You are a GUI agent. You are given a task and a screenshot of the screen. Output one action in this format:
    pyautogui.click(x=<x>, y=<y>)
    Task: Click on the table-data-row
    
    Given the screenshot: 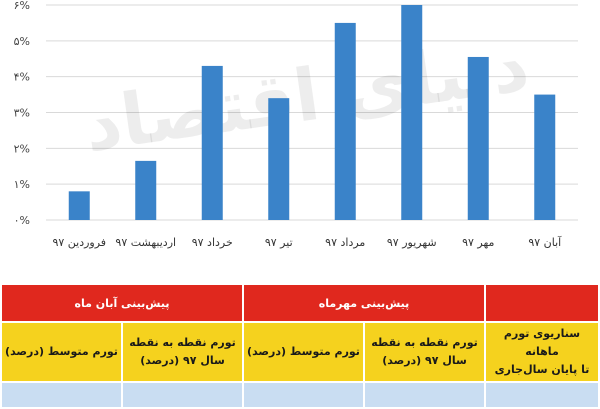 What is the action you would take?
    pyautogui.click(x=300, y=395)
    